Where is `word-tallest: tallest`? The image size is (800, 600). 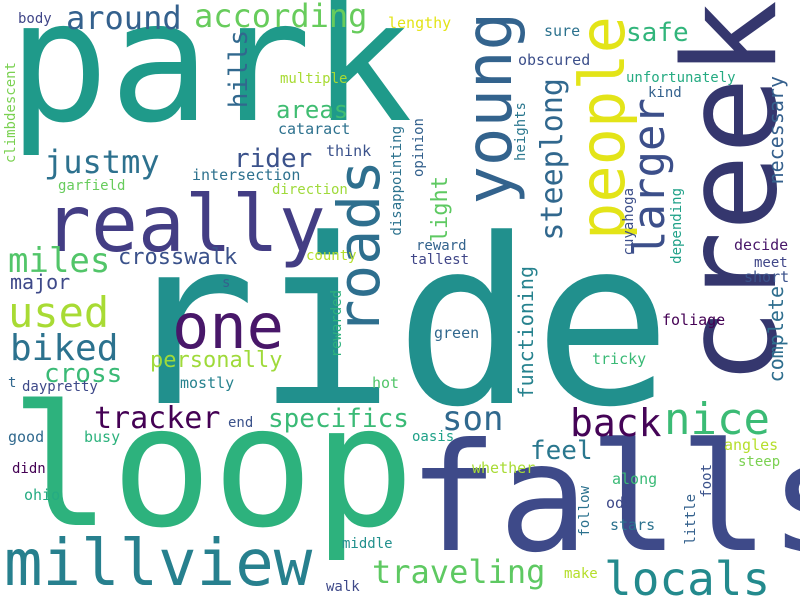
word-tallest: tallest is located at coordinates (440, 260).